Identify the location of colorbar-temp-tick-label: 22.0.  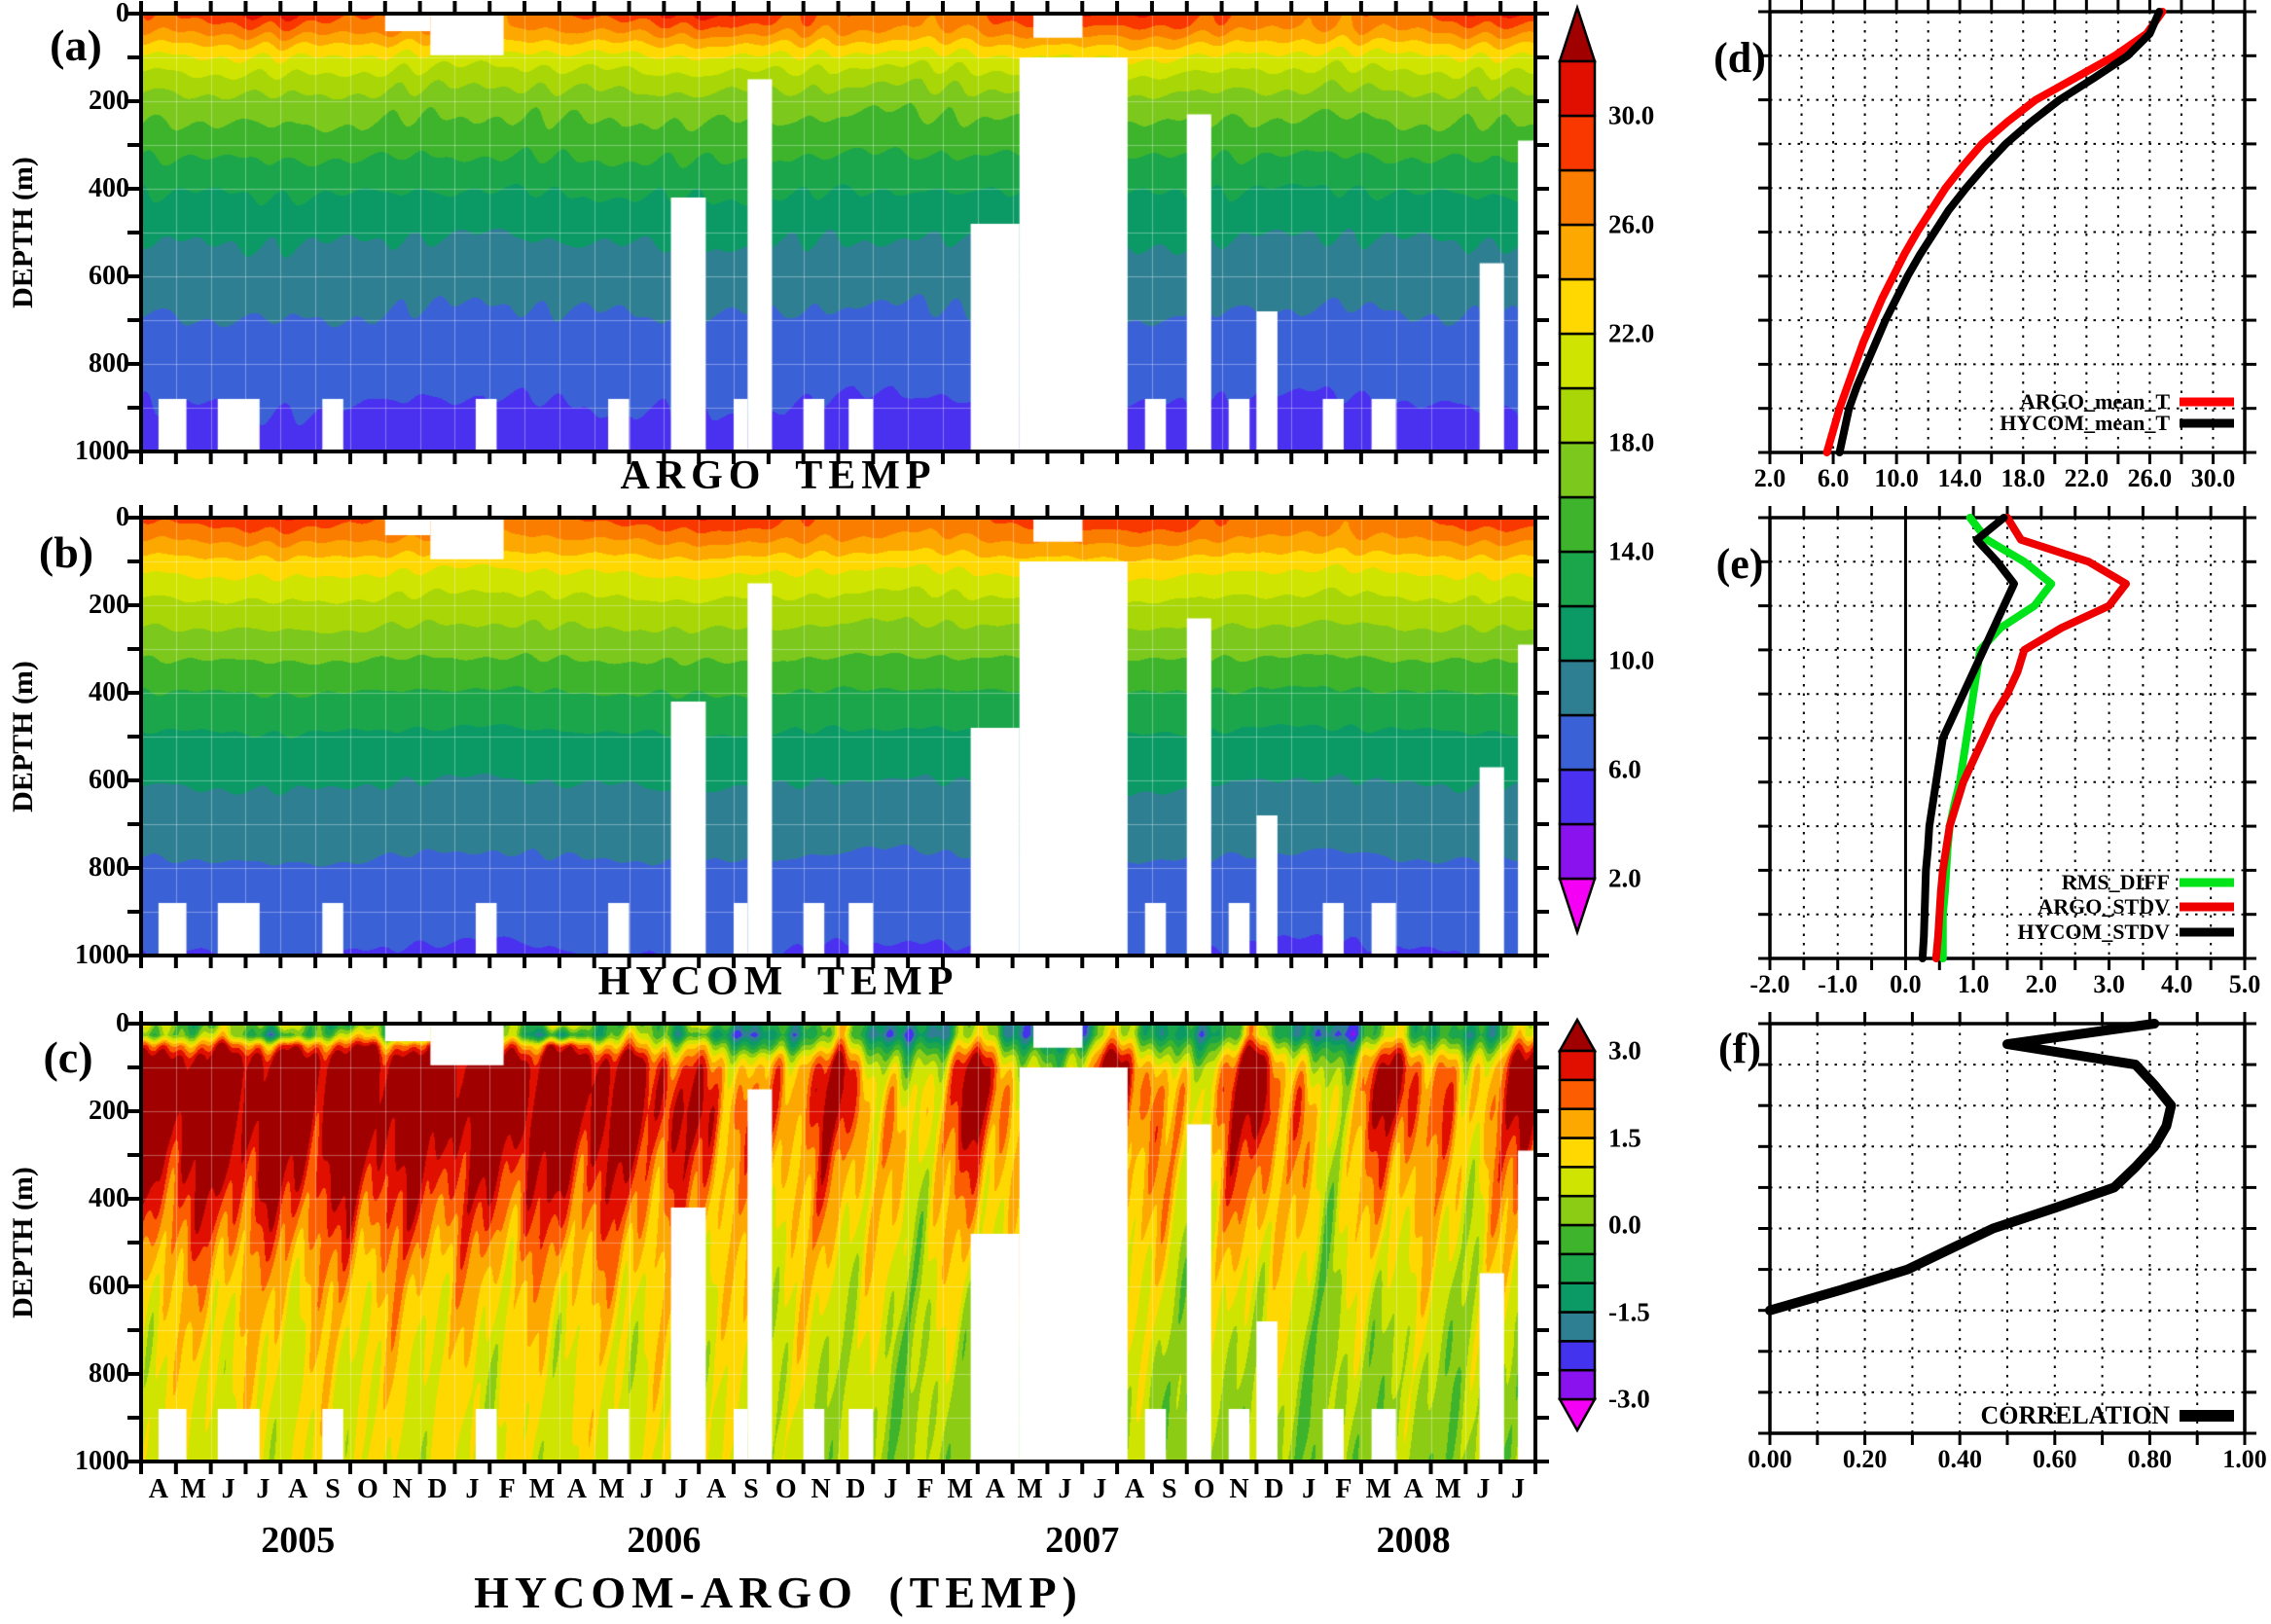
(1631, 333).